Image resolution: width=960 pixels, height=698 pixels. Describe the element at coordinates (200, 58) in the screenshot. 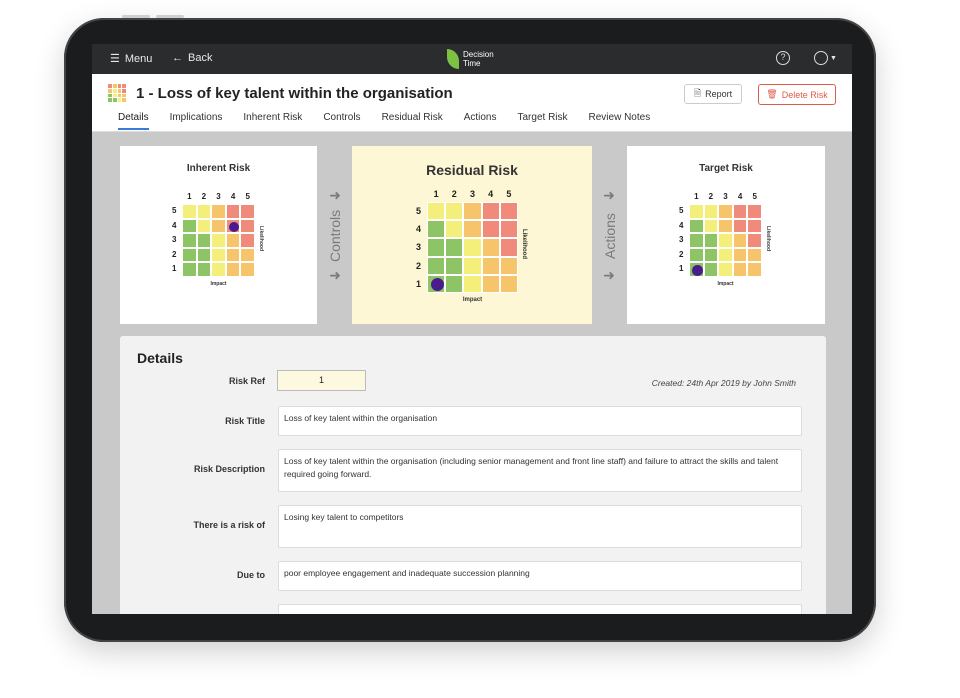

I see `back-label: Back` at that location.